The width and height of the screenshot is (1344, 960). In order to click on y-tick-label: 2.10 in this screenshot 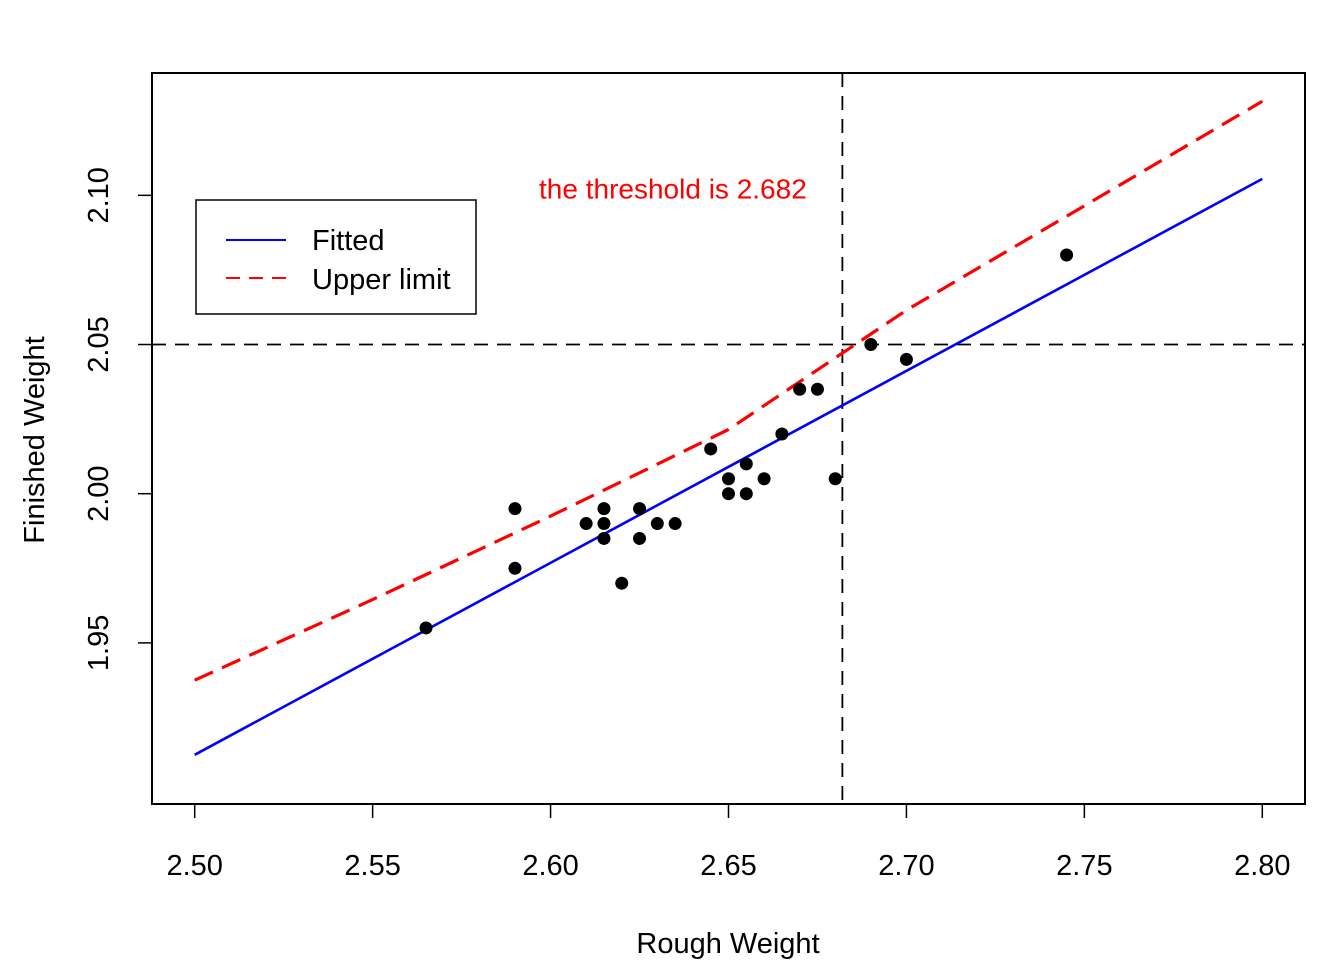, I will do `click(99, 195)`.